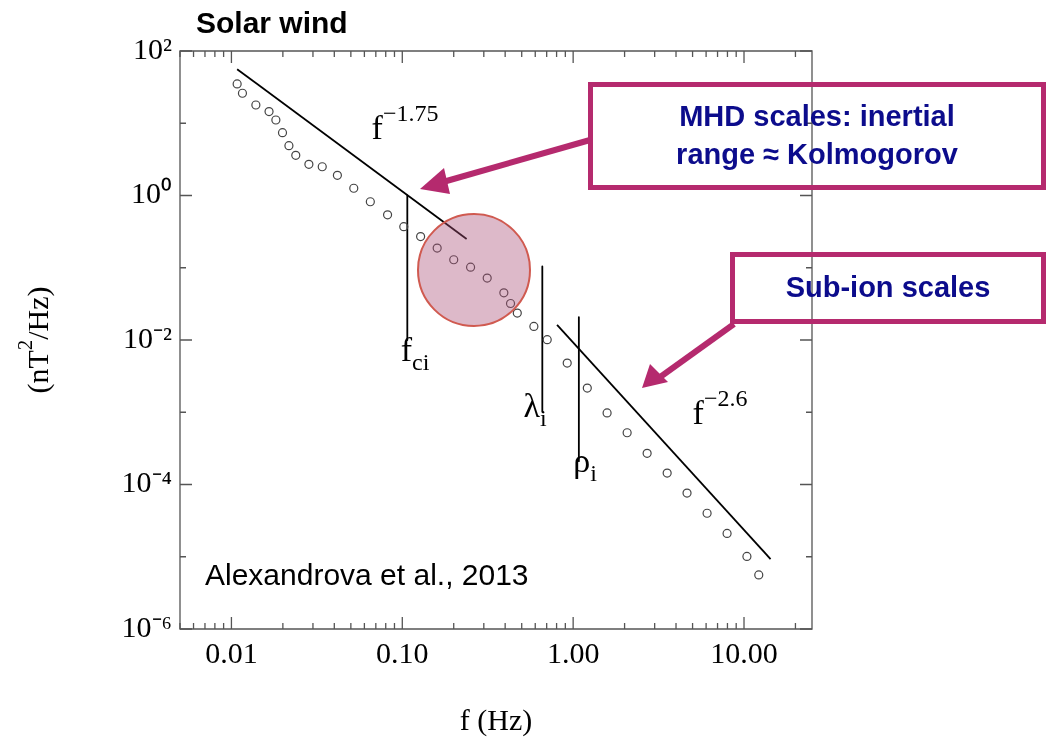 This screenshot has width=1051, height=744. Describe the element at coordinates (272, 23) in the screenshot. I see `chart-title: Solar wind` at that location.